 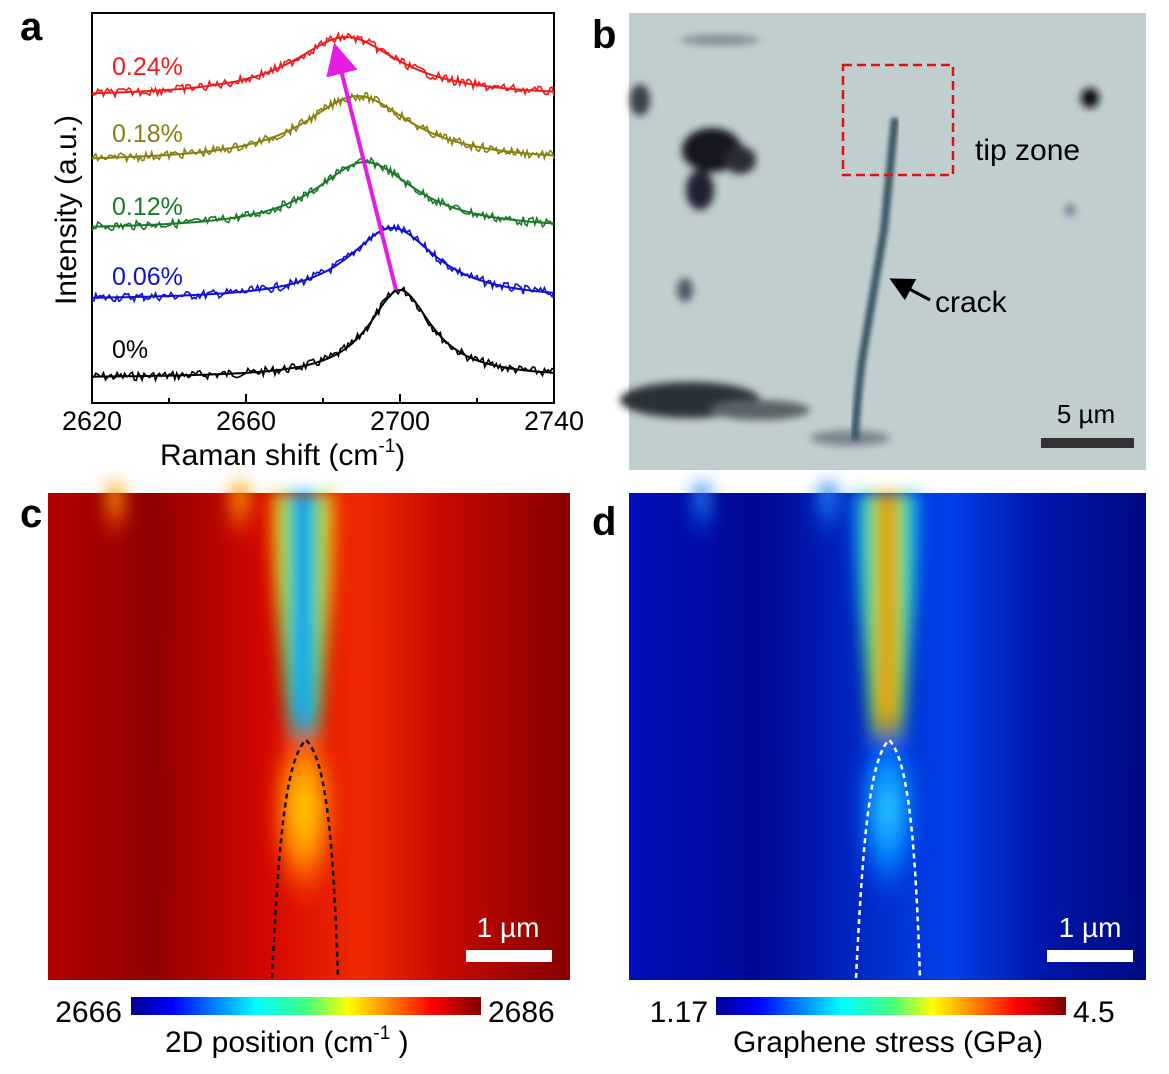 I want to click on scale-label-d: 1 µm, so click(x=1090, y=927).